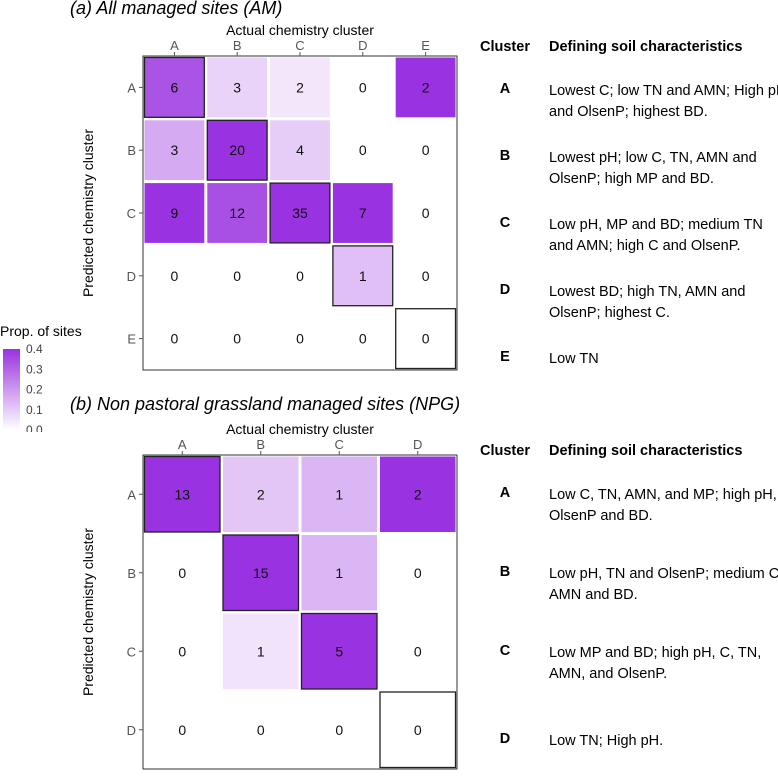  Describe the element at coordinates (300, 30) in the screenshot. I see `x-axis-title: Actual chemistry cluster` at that location.